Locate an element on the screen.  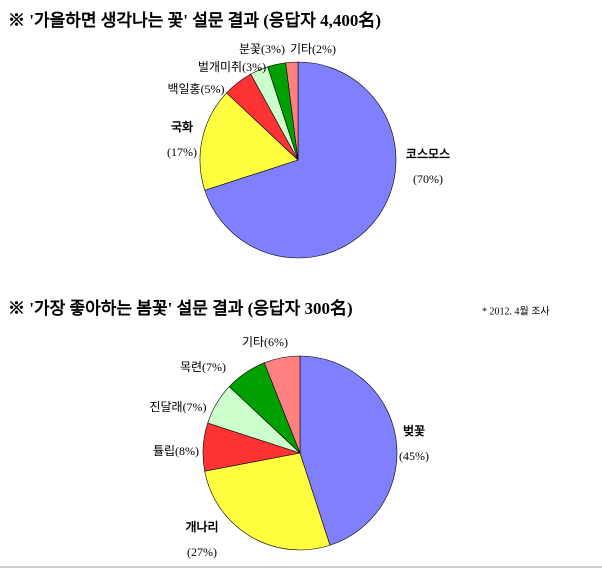
slice-value-label: (17%) is located at coordinates (182, 152).